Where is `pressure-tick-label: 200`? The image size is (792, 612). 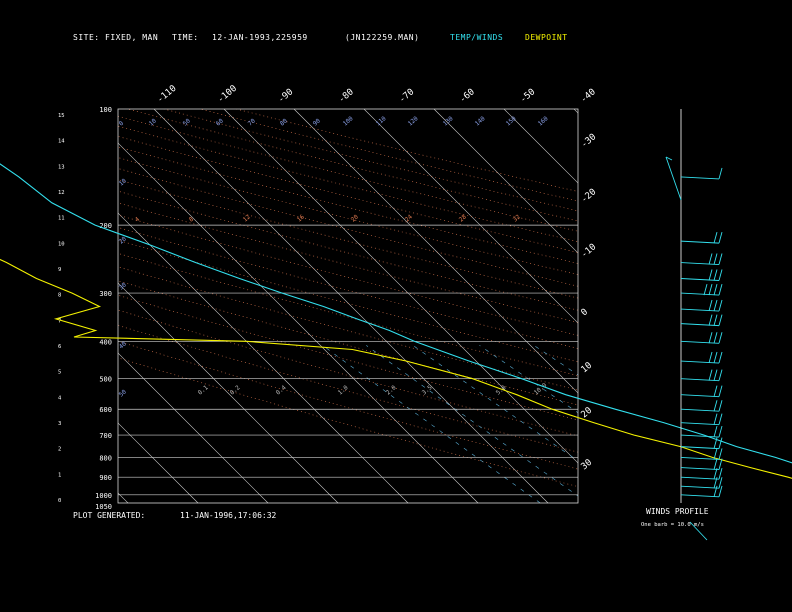 pressure-tick-label: 200 is located at coordinates (105, 226).